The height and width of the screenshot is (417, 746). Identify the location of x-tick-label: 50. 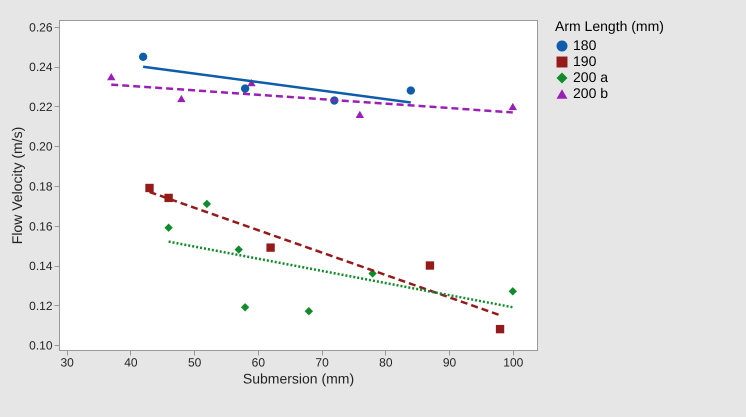
(195, 363).